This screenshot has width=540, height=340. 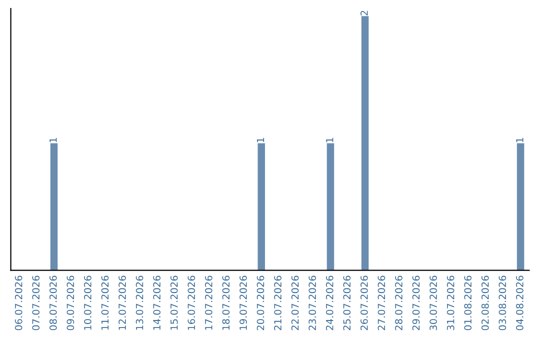 What do you see at coordinates (468, 303) in the screenshot?
I see `x-tick-label: 01.08.2026` at bounding box center [468, 303].